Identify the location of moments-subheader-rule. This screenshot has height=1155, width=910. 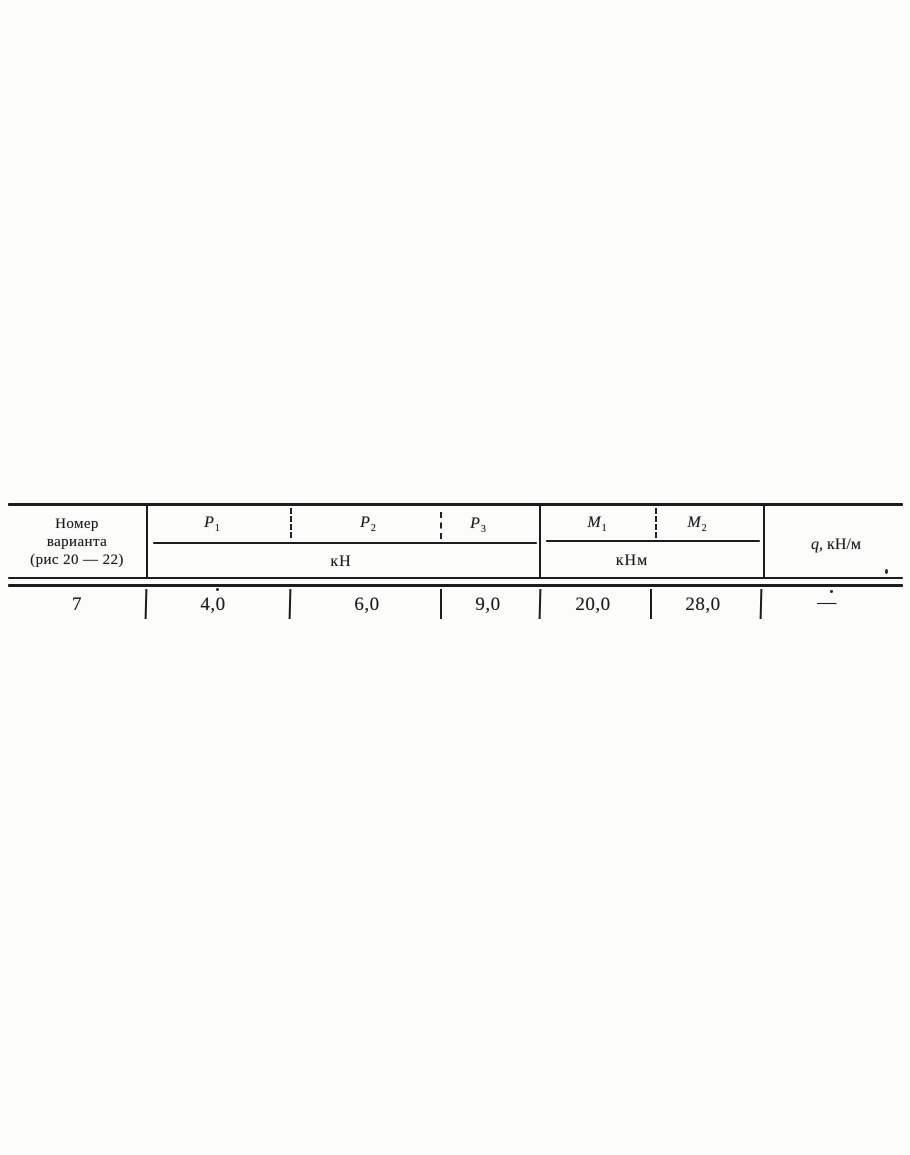
(653, 541).